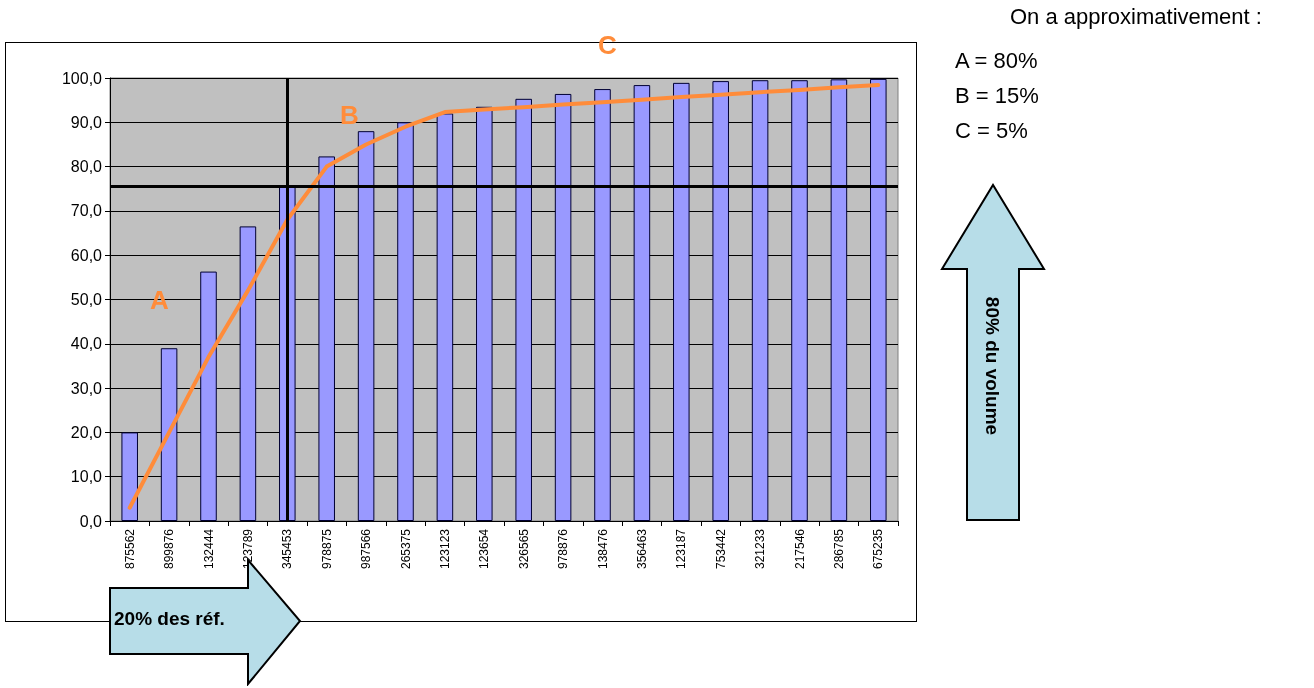  Describe the element at coordinates (326, 549) in the screenshot. I see `x-tick-label: 978875` at that location.